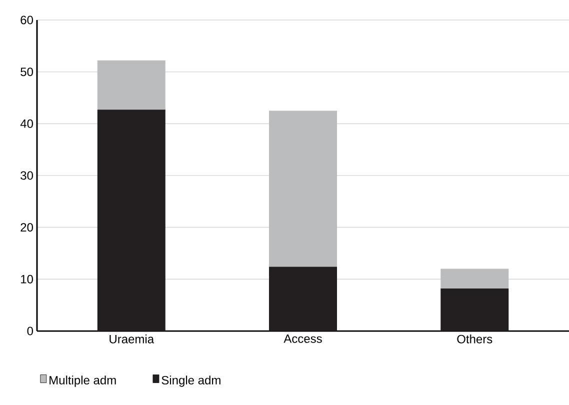 The image size is (569, 405). I want to click on x-tick-label: Others, so click(474, 339).